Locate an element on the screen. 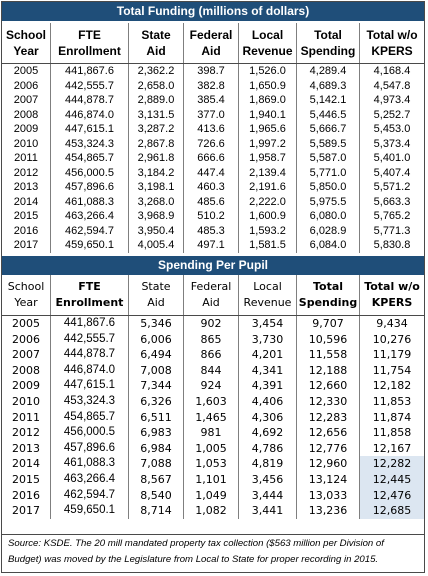 This screenshot has height=576, width=428. table-cell: 3,444 is located at coordinates (267, 495).